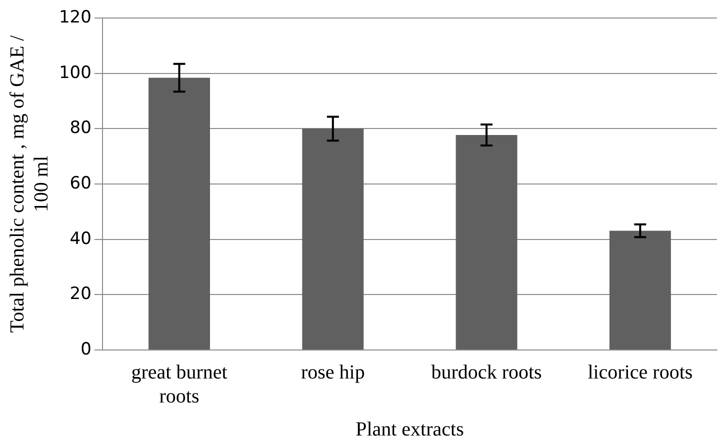  What do you see at coordinates (81, 128) in the screenshot?
I see `y-tick-label: 80` at bounding box center [81, 128].